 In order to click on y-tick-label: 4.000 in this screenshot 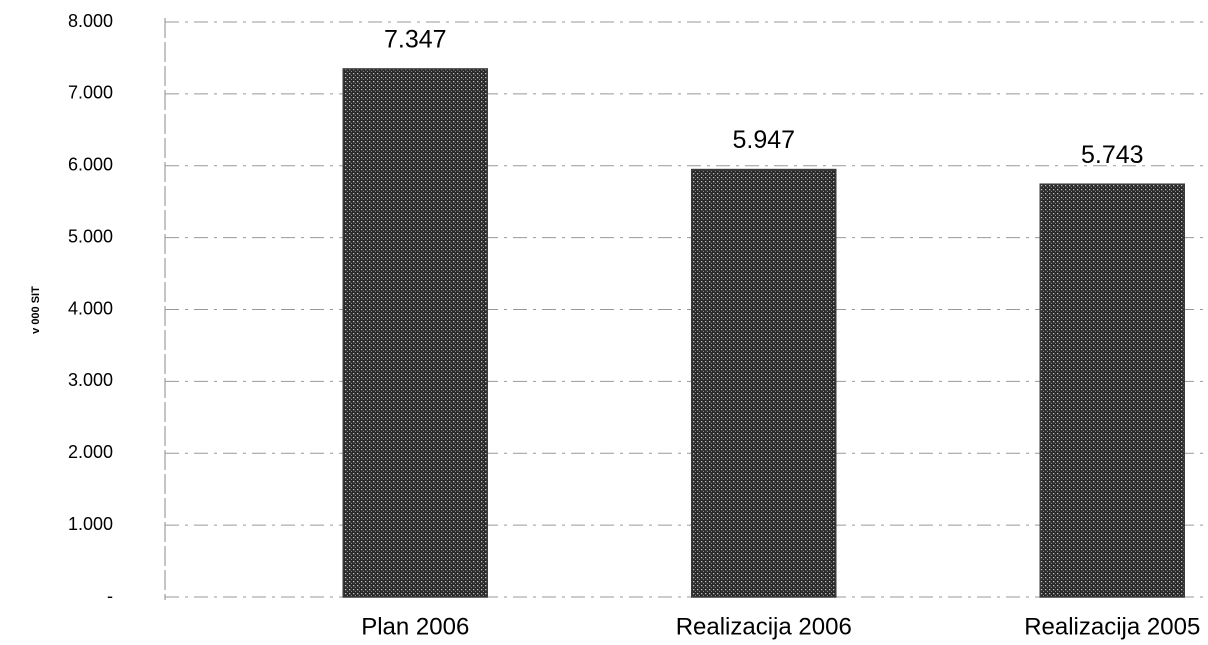, I will do `click(90, 308)`.